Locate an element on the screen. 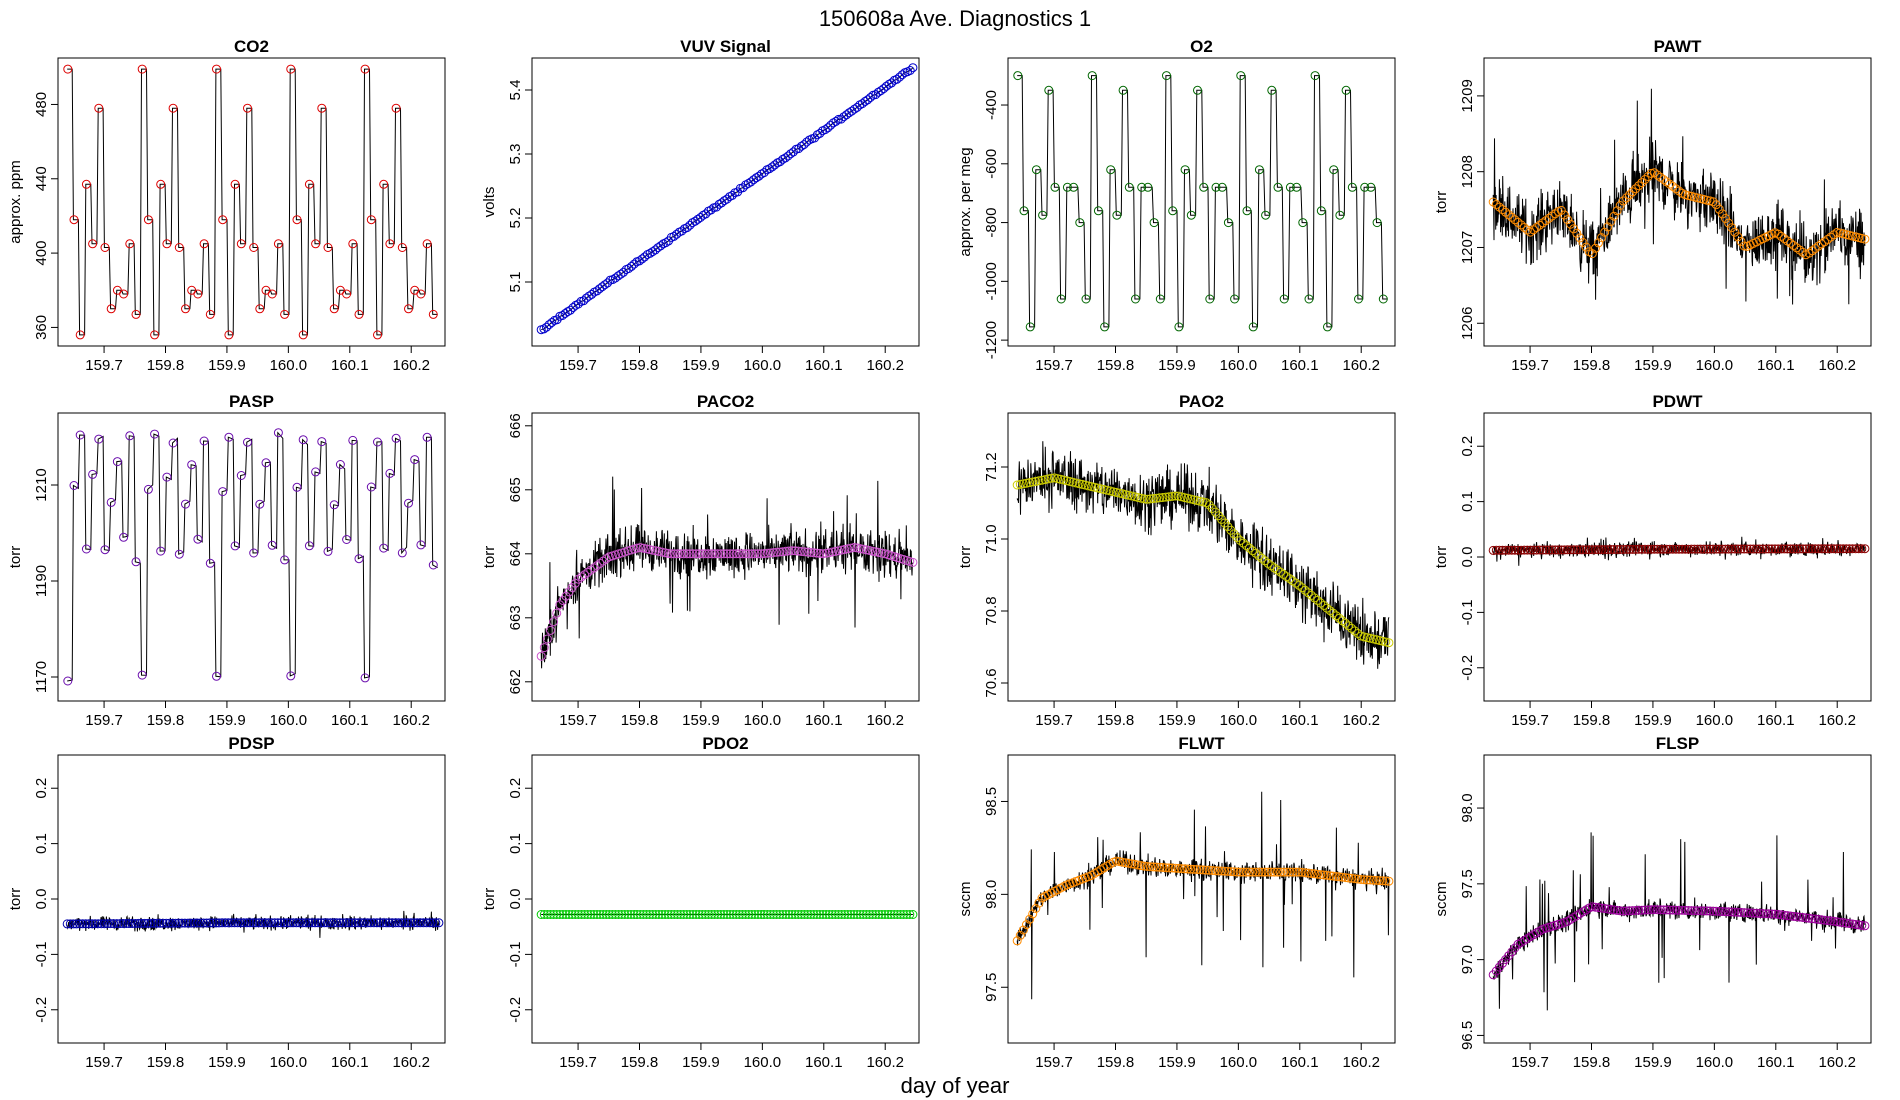  y-tick-label: -0.1 is located at coordinates (515, 954).